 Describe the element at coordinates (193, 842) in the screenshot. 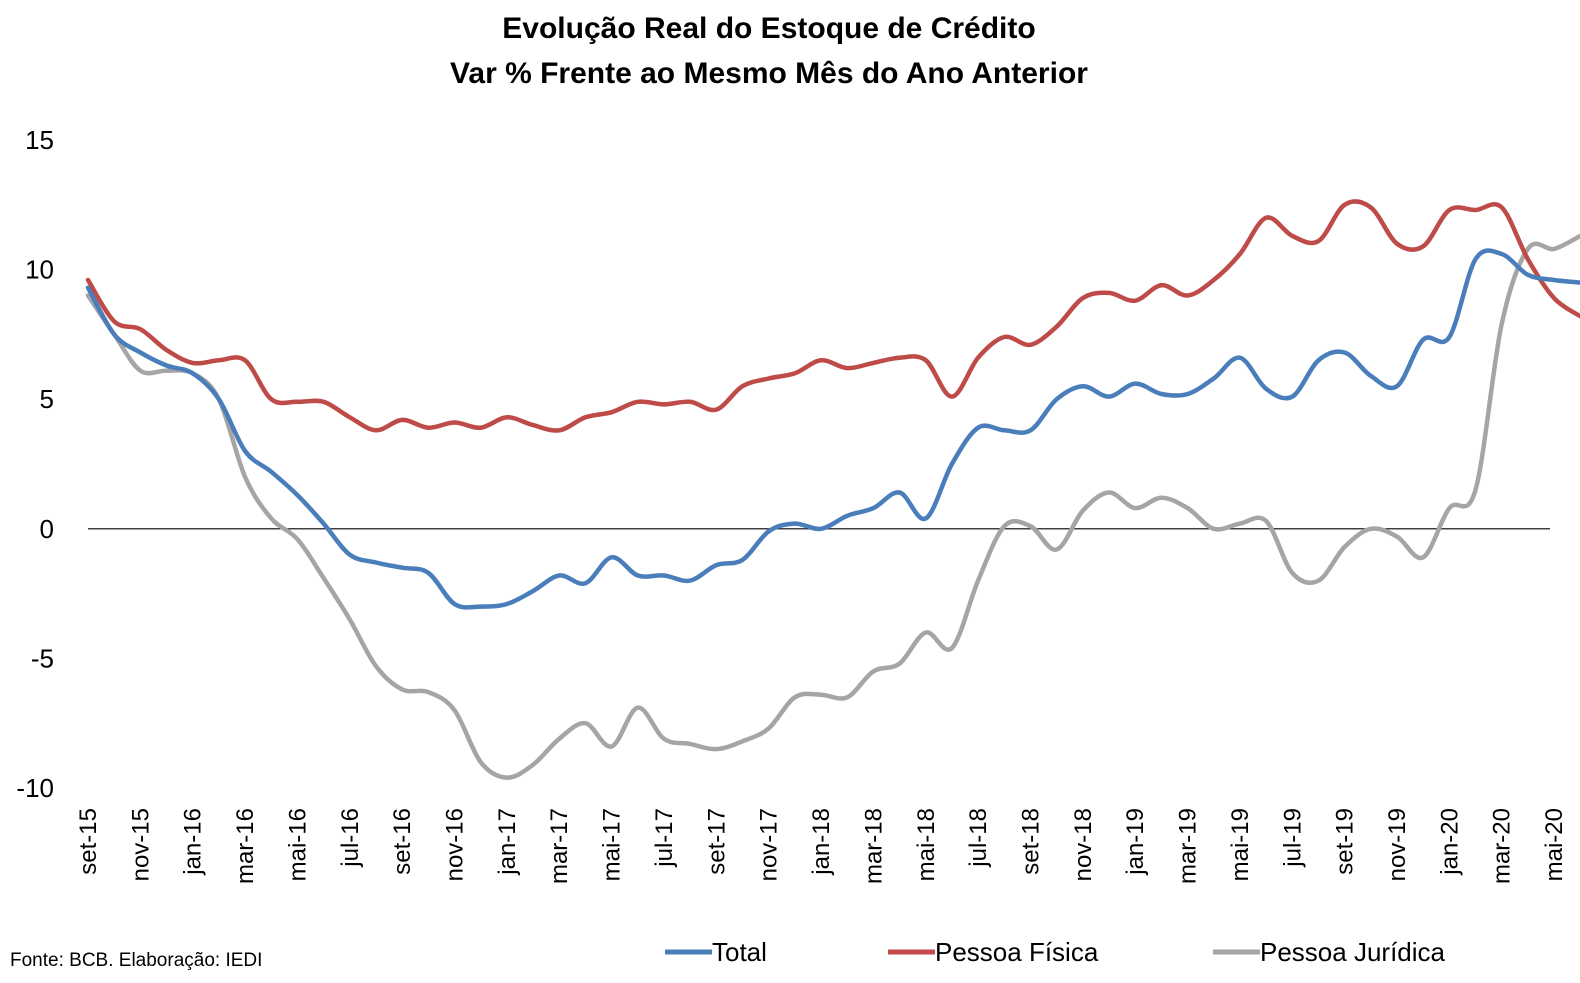

I see `x-tick-label: jan-16` at that location.